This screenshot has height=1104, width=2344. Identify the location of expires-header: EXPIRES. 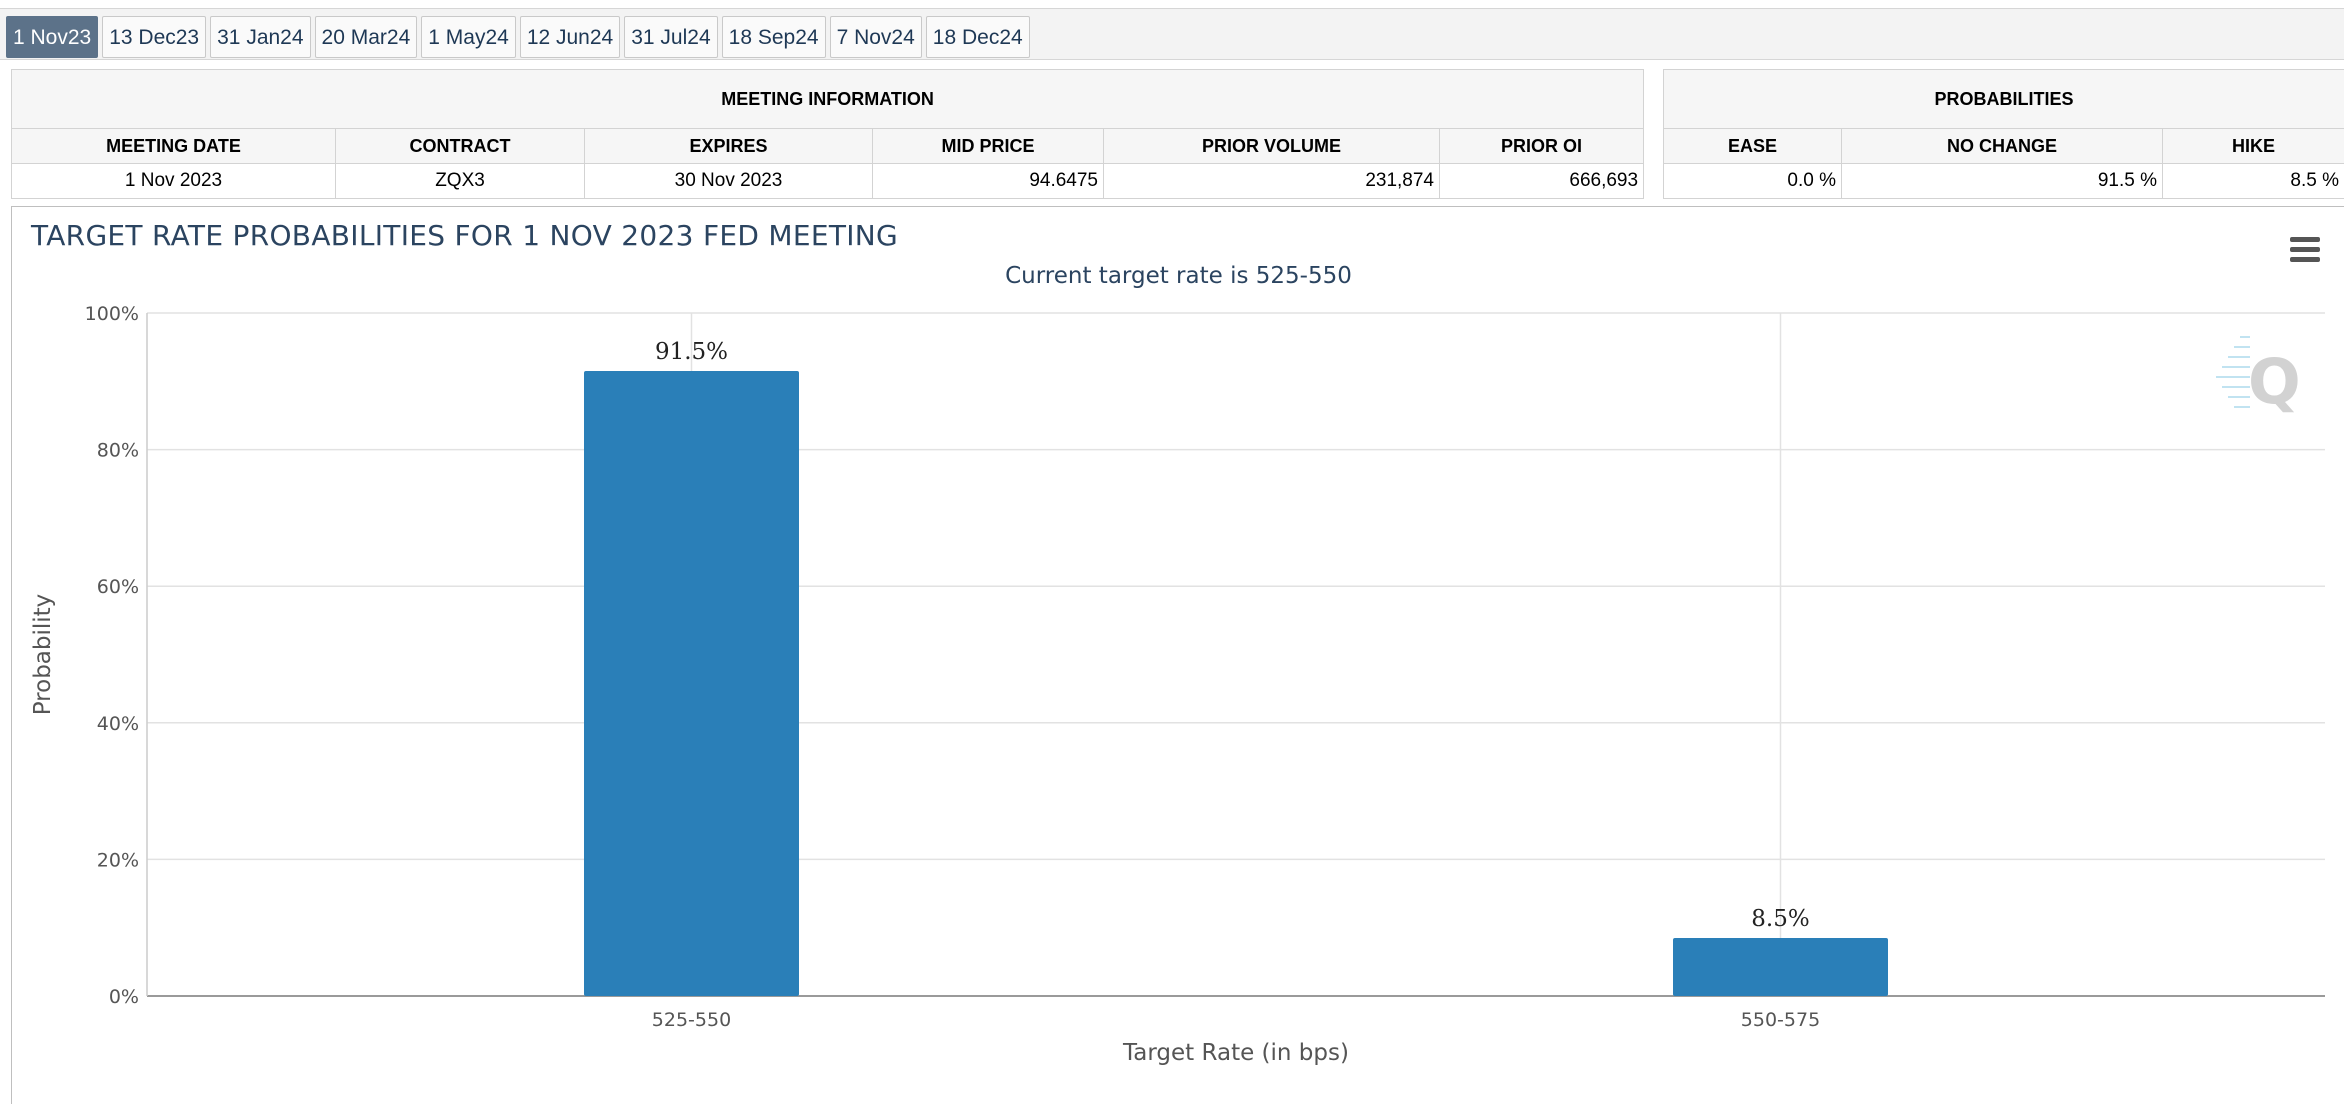
(728, 146).